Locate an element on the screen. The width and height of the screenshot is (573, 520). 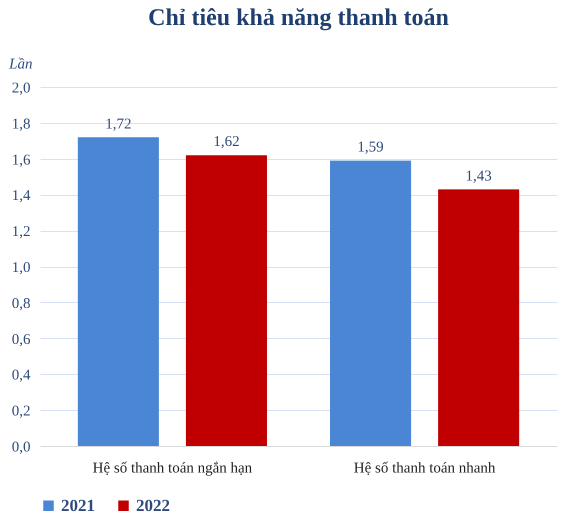
y-tick-label: 1,6 is located at coordinates (21, 160).